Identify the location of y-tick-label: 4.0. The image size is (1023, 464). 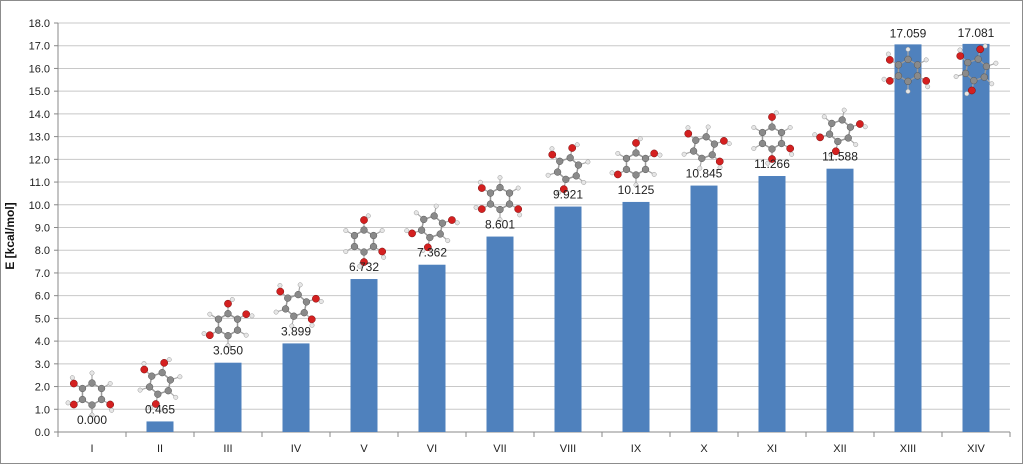
(42, 342).